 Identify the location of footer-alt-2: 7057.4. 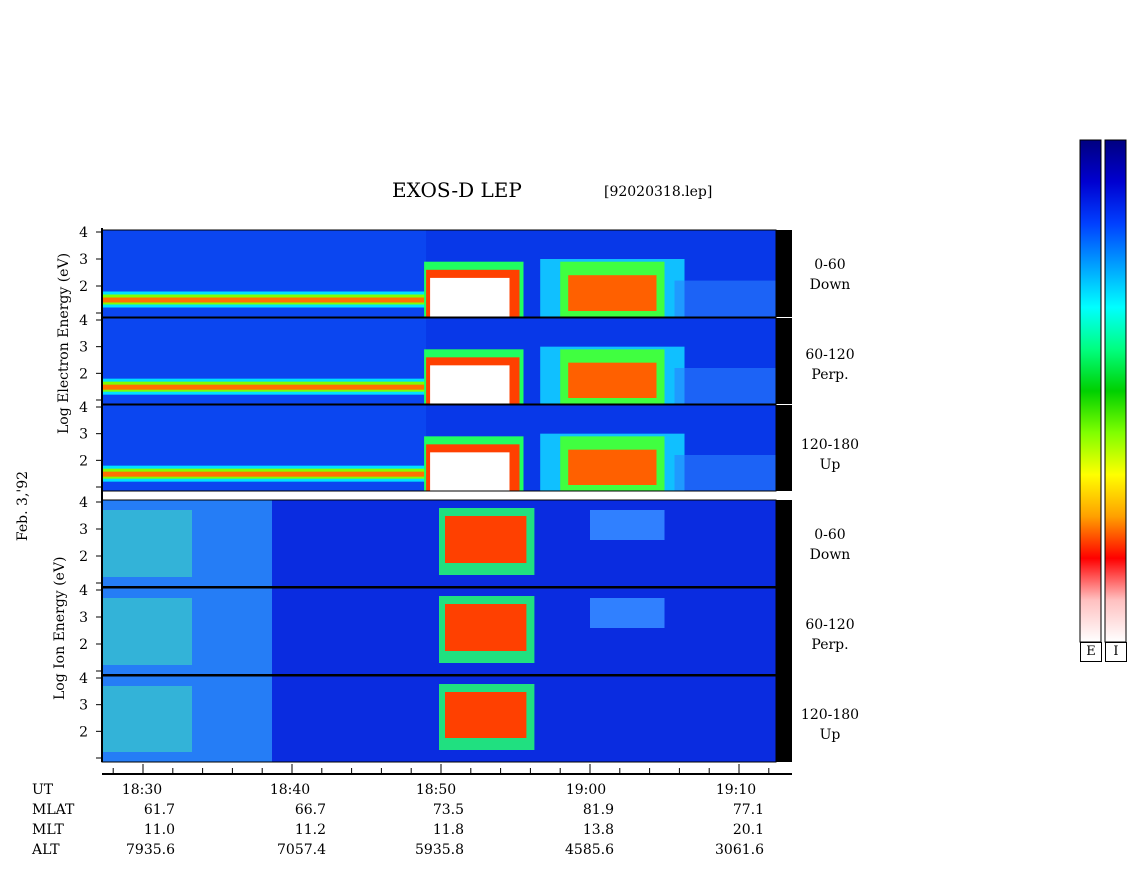
(301, 850).